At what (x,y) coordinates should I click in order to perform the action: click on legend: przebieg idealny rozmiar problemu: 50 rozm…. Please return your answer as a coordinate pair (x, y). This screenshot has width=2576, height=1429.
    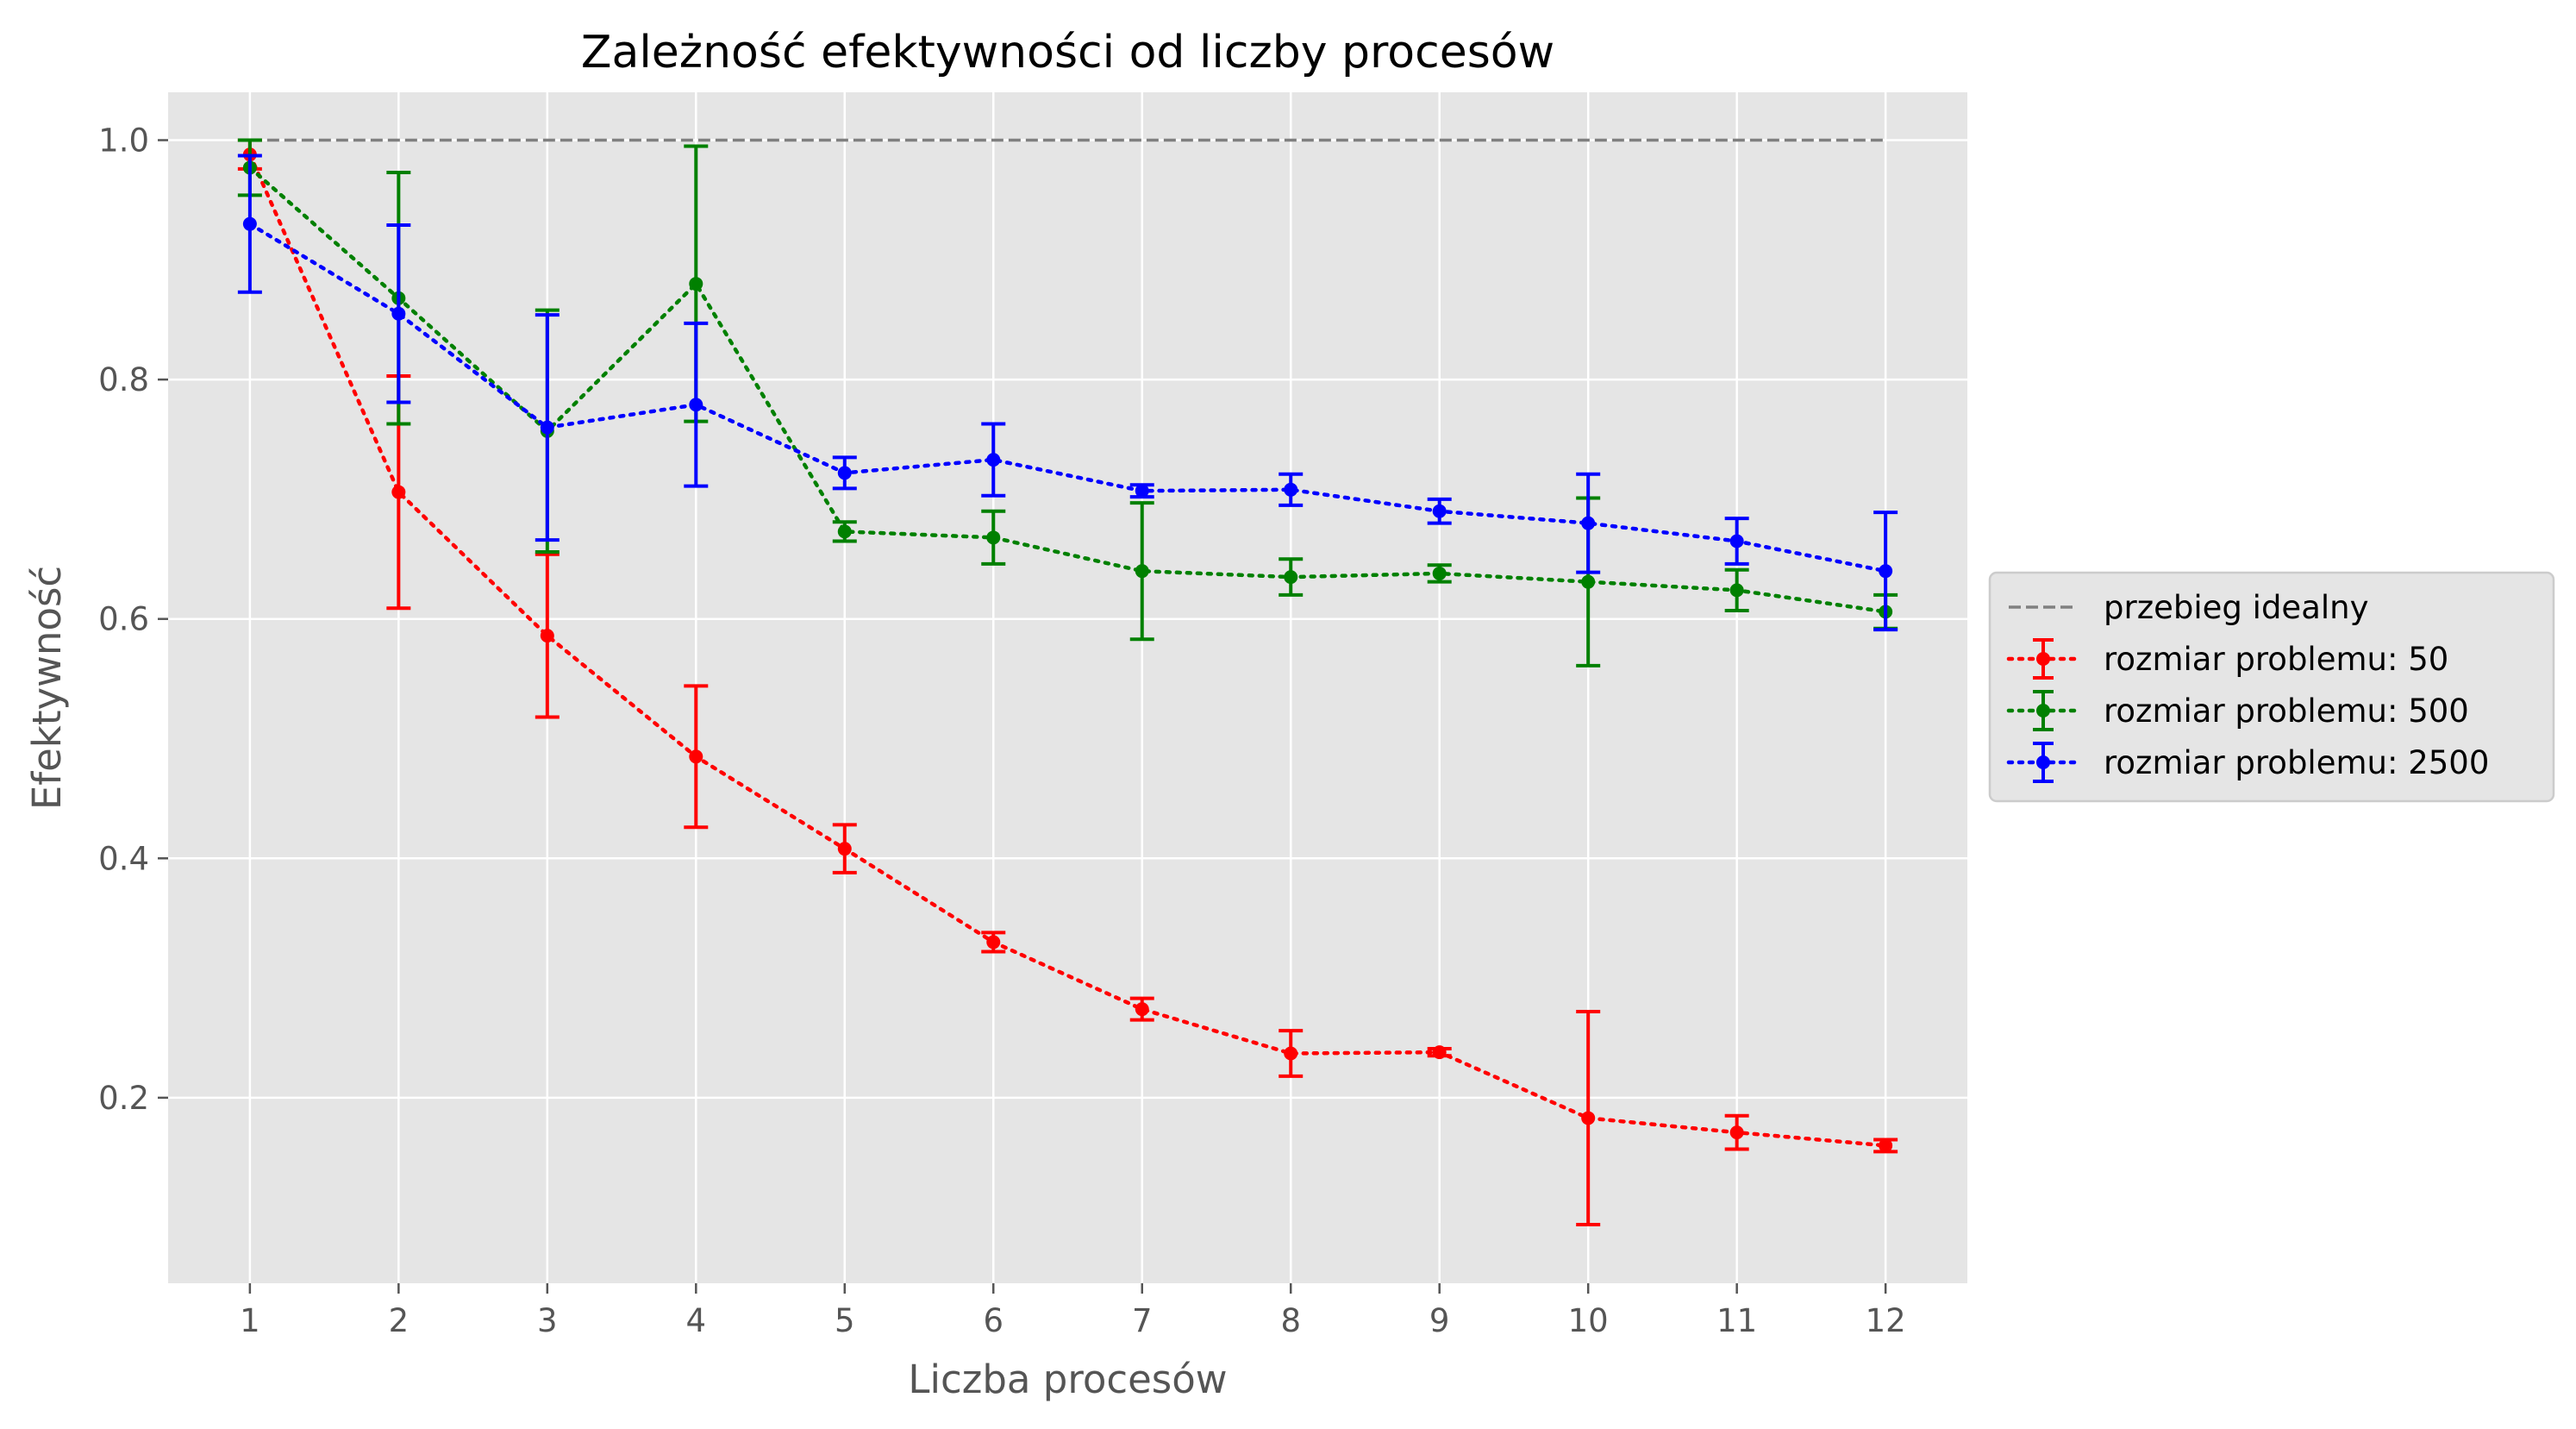
    Looking at the image, I should click on (2271, 687).